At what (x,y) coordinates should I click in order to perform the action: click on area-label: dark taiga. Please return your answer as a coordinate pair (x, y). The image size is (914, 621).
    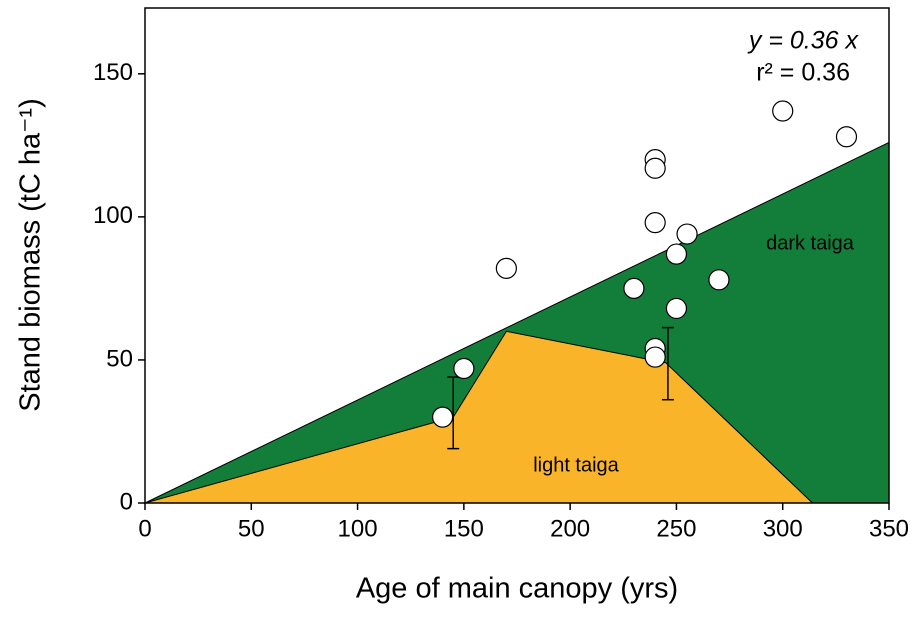
    Looking at the image, I should click on (810, 243).